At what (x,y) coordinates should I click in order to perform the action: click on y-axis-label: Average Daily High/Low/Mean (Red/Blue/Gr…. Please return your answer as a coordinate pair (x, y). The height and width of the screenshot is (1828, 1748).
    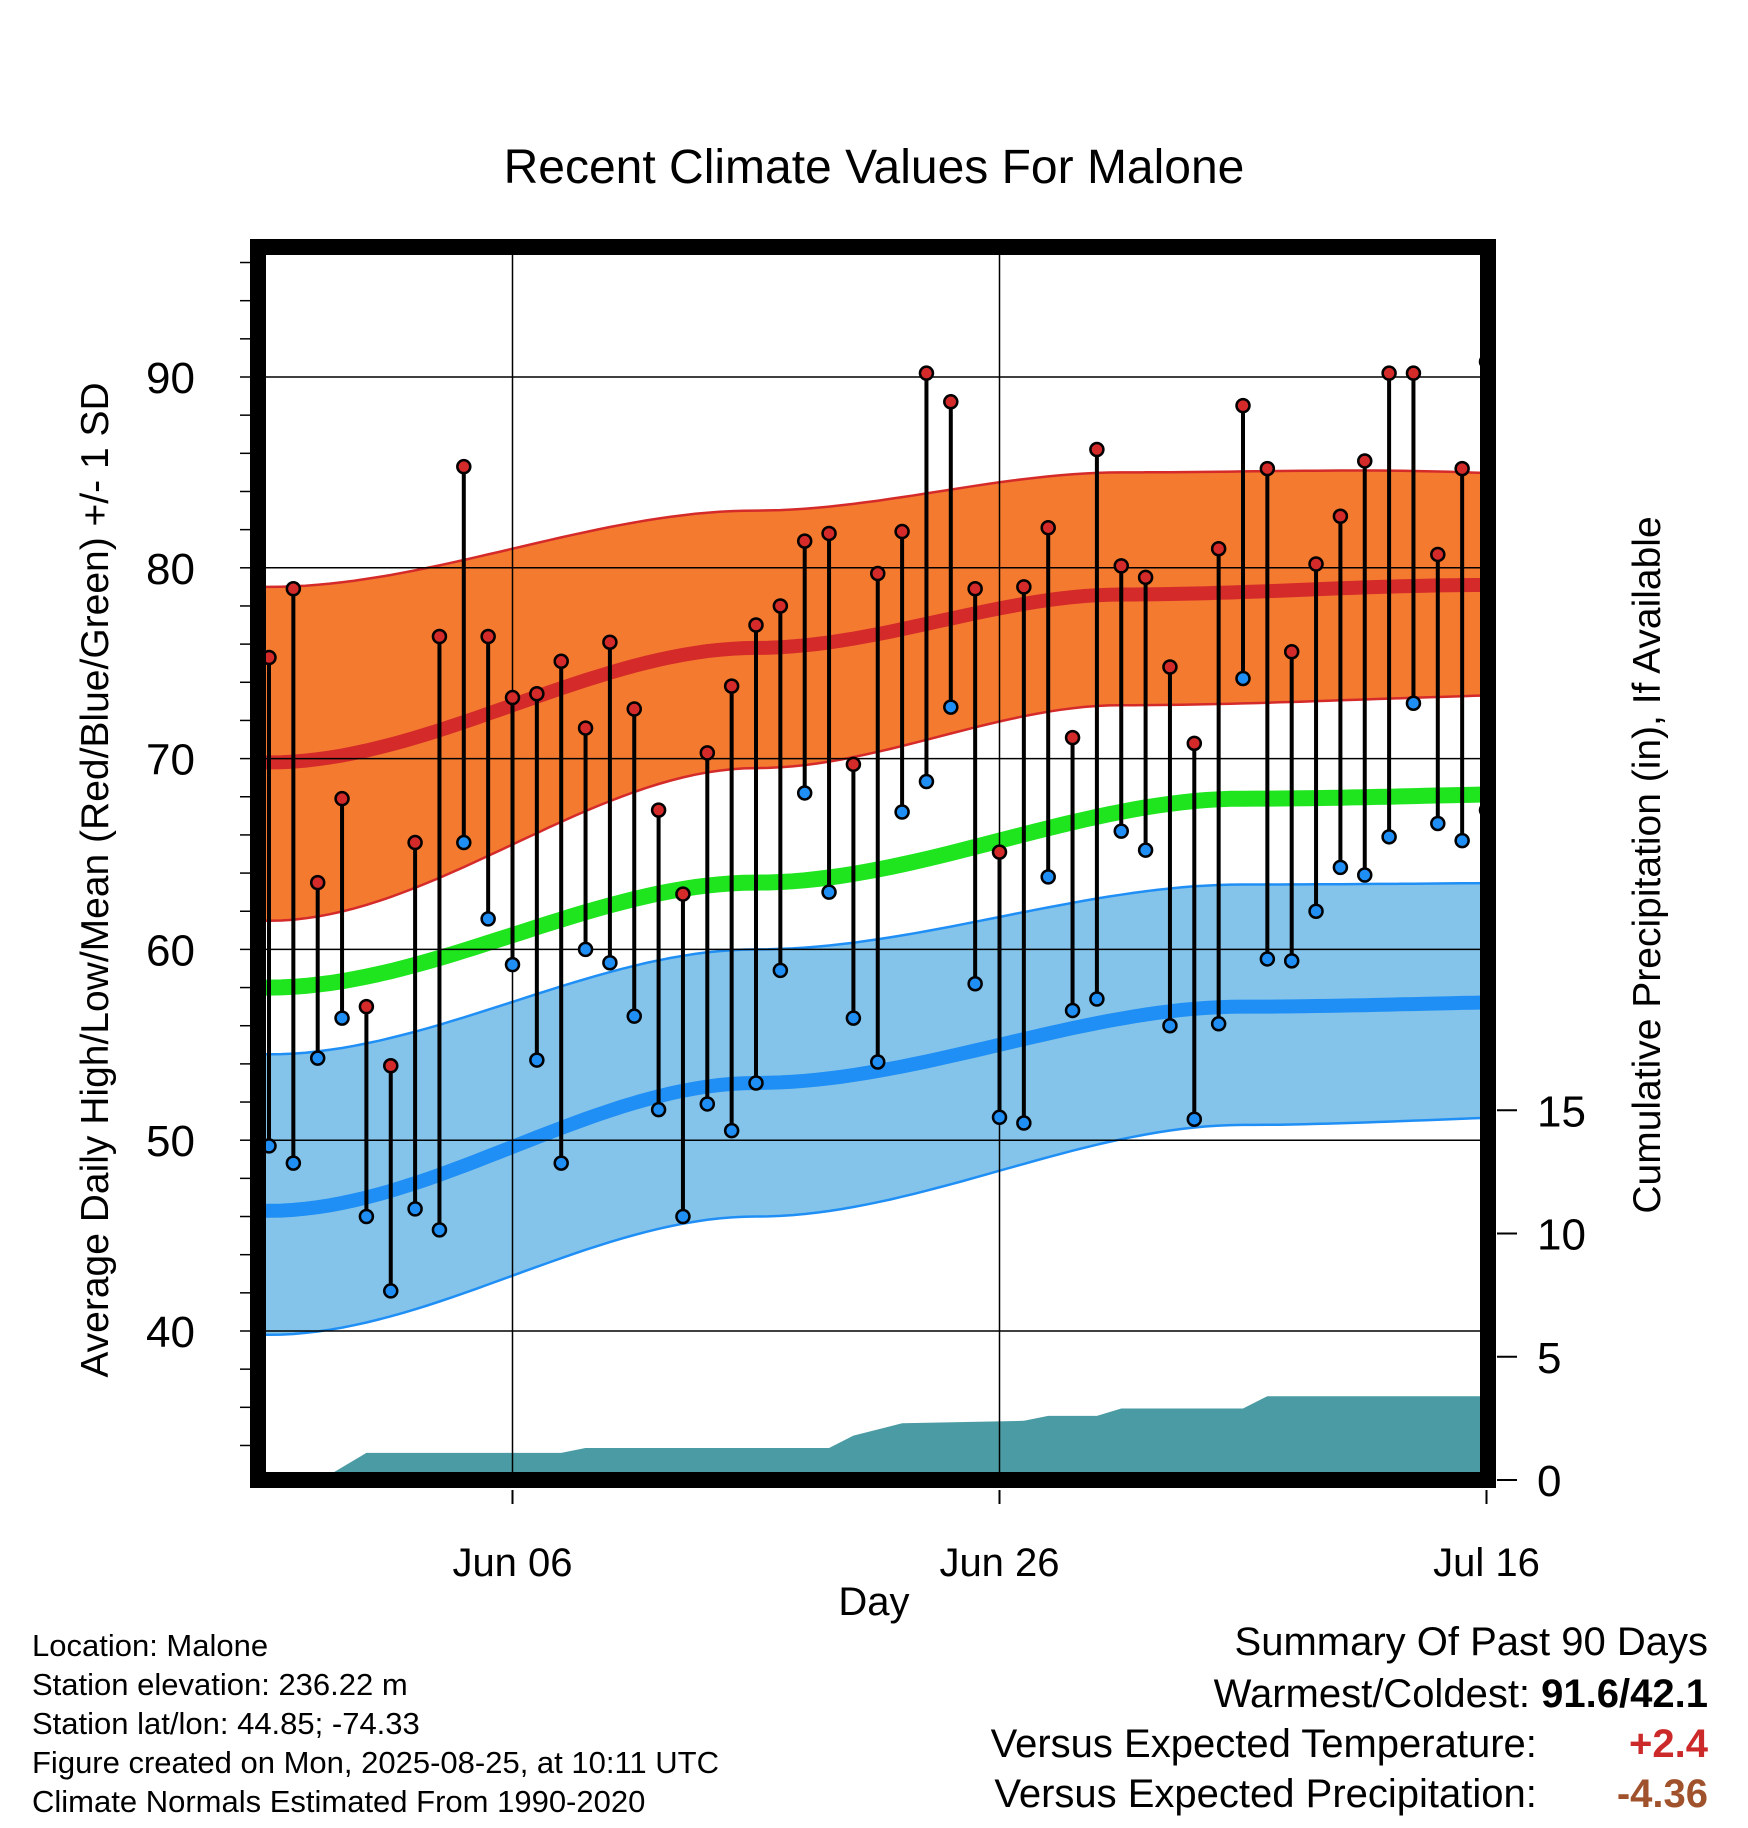
    Looking at the image, I should click on (95, 879).